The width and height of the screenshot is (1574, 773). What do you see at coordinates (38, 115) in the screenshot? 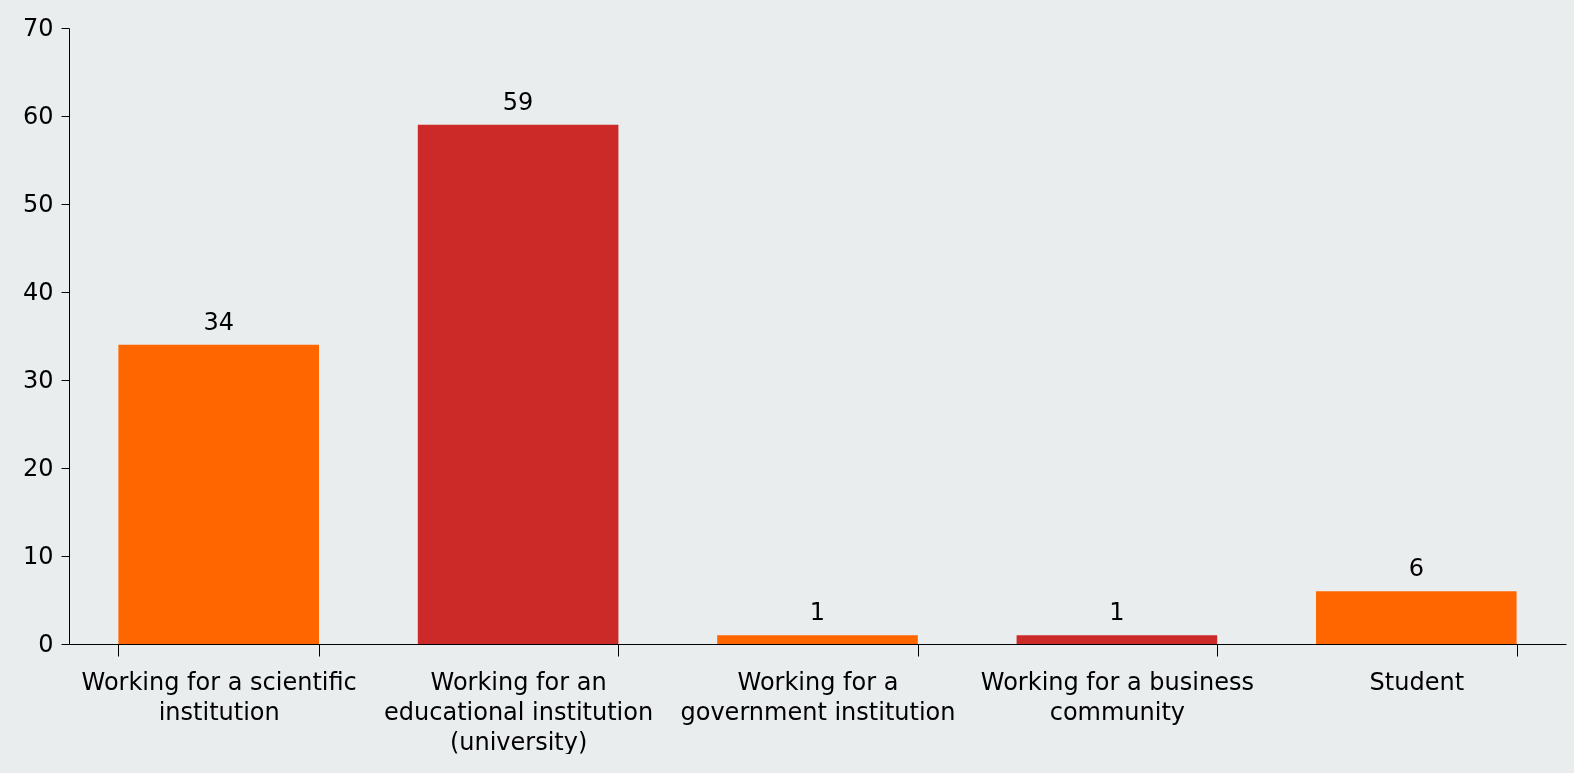
I see `y-tick-label: 60` at bounding box center [38, 115].